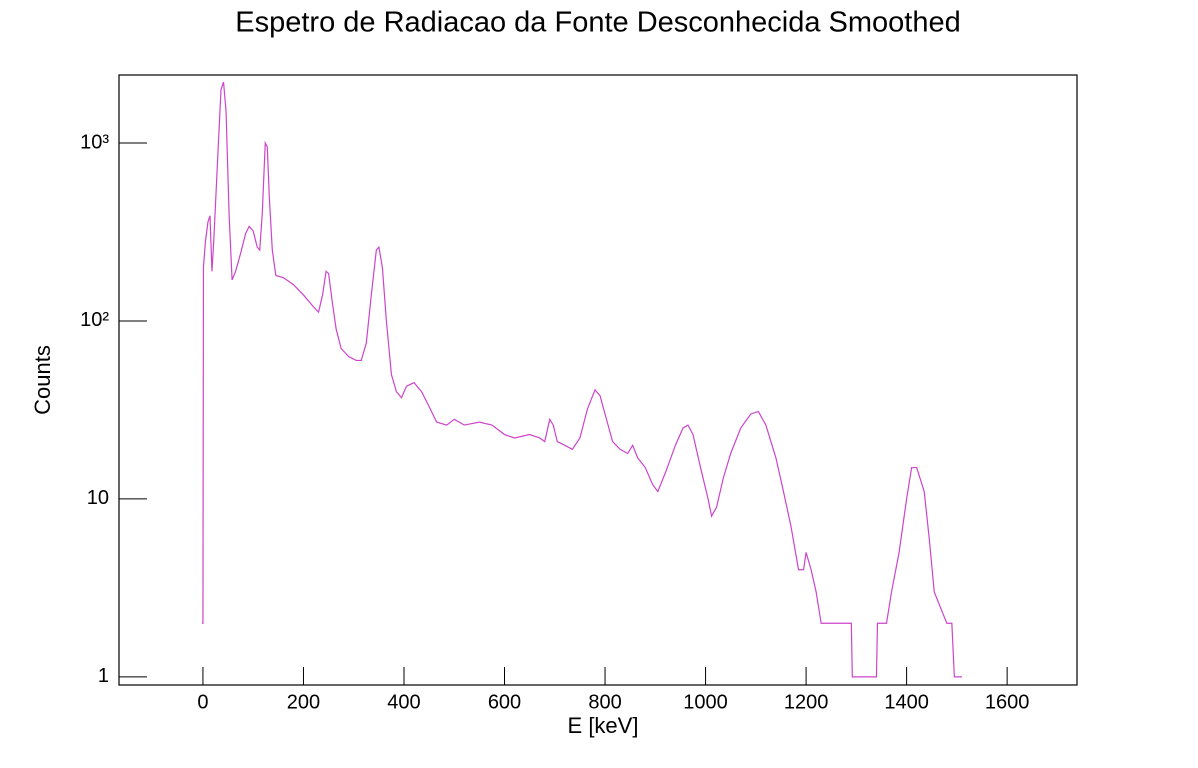 Image resolution: width=1198 pixels, height=768 pixels. What do you see at coordinates (604, 702) in the screenshot?
I see `x-tick-label: 800` at bounding box center [604, 702].